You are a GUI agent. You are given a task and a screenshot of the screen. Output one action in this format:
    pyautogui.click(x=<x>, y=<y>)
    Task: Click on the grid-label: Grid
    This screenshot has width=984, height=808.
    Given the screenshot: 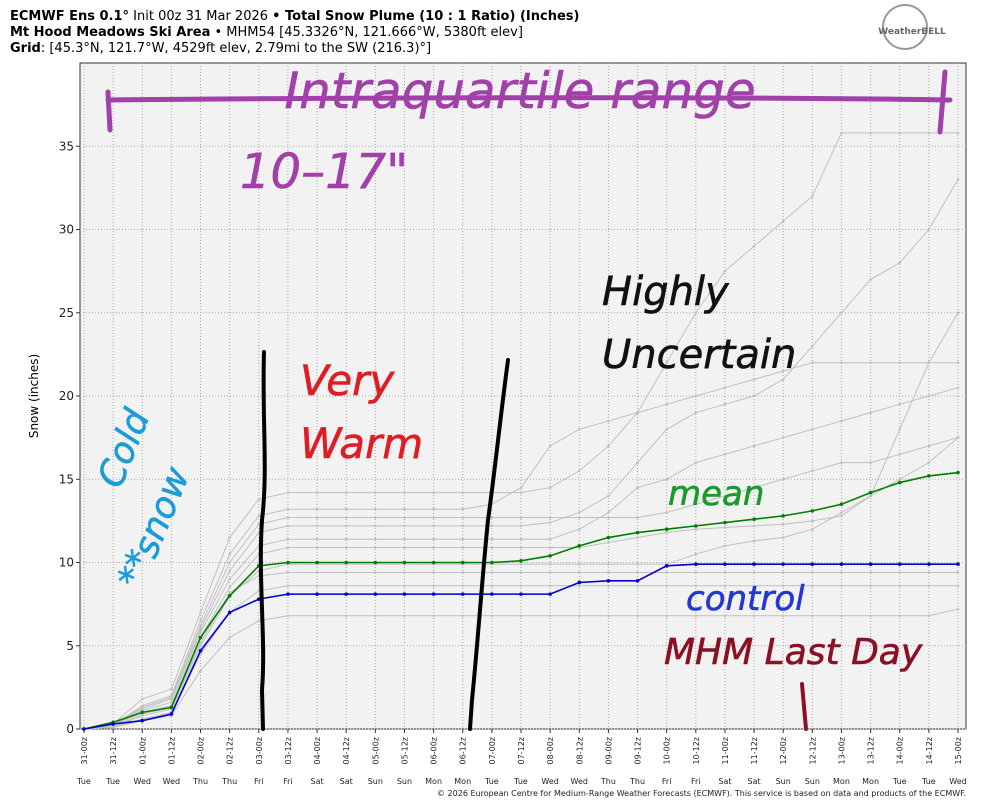 What is the action you would take?
    pyautogui.click(x=25, y=48)
    